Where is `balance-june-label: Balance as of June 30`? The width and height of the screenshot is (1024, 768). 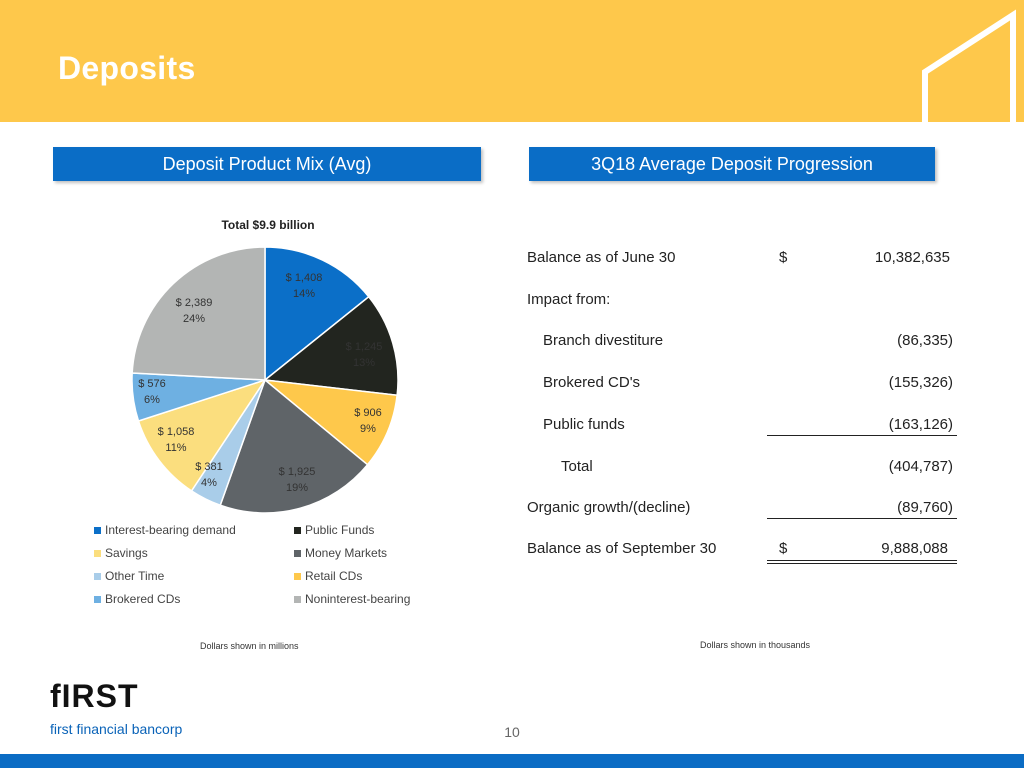 balance-june-label: Balance as of June 30 is located at coordinates (601, 257).